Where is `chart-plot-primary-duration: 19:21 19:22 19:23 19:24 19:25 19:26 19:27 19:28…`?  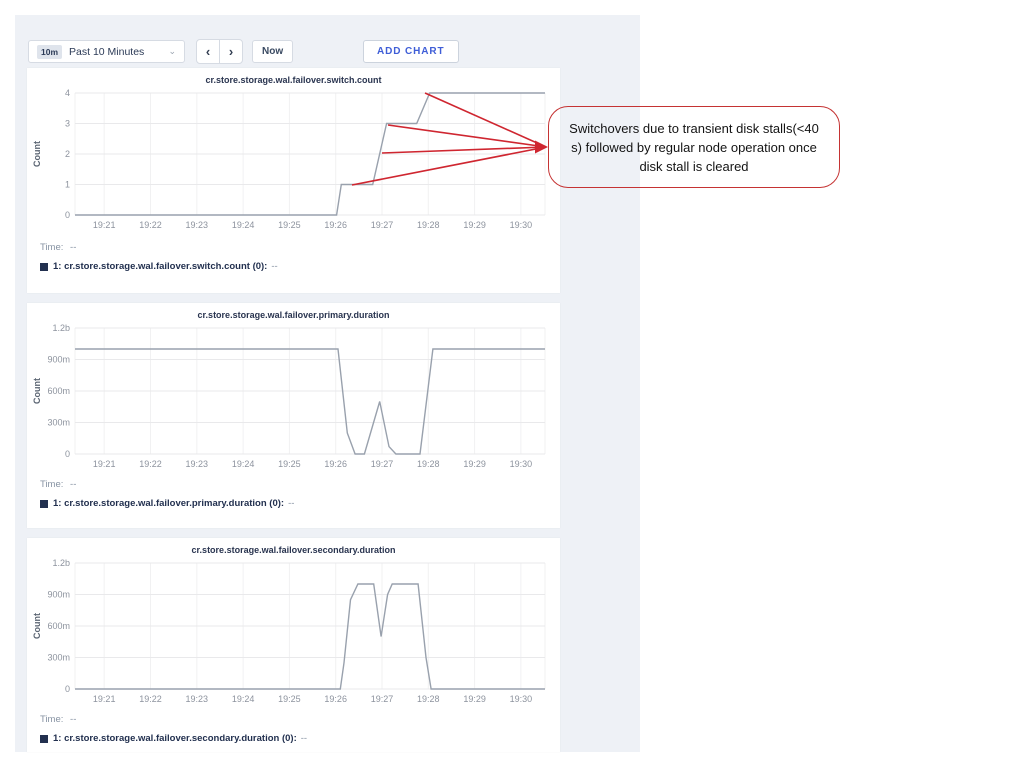 chart-plot-primary-duration: 19:21 19:22 19:23 19:24 19:25 19:26 19:27 19:28… is located at coordinates (293, 397).